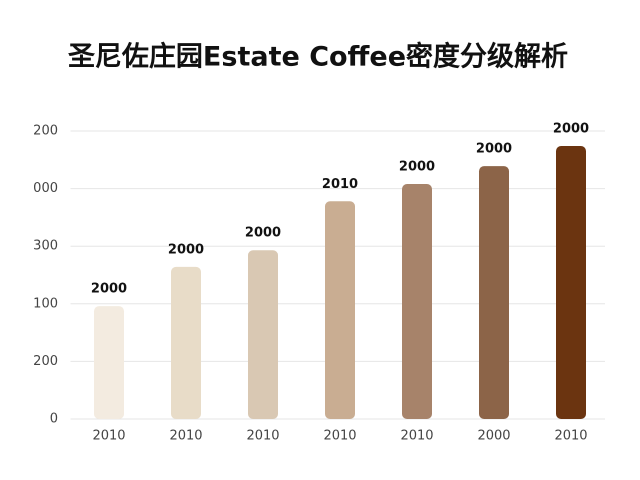  What do you see at coordinates (45, 303) in the screenshot?
I see `y-tick-label: 100` at bounding box center [45, 303].